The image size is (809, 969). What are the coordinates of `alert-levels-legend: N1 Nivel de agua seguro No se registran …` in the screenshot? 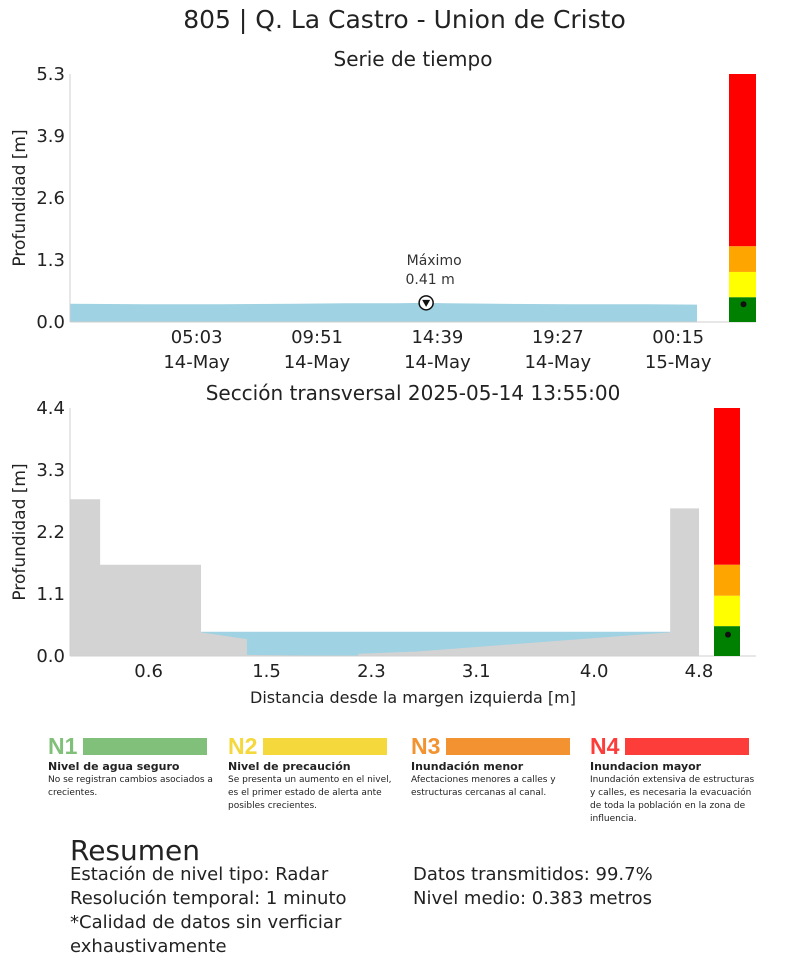 It's located at (404, 783).